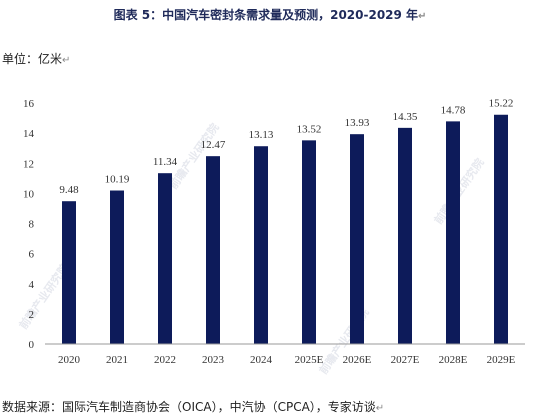 Image resolution: width=540 pixels, height=417 pixels. What do you see at coordinates (32, 255) in the screenshot?
I see `y-tick-label: 6` at bounding box center [32, 255].